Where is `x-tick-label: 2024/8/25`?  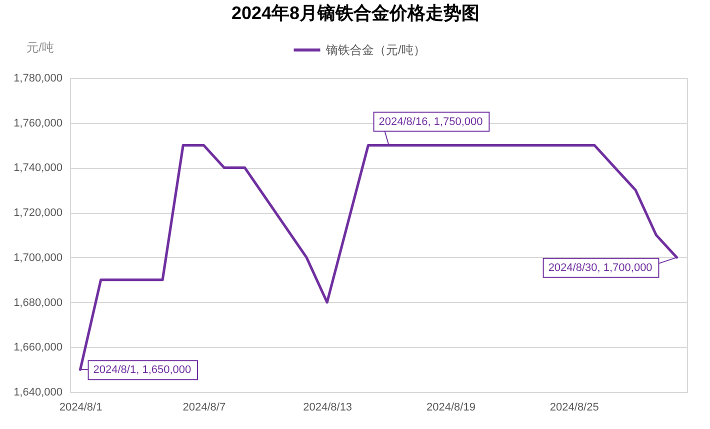 x-tick-label: 2024/8/25 is located at coordinates (574, 408).